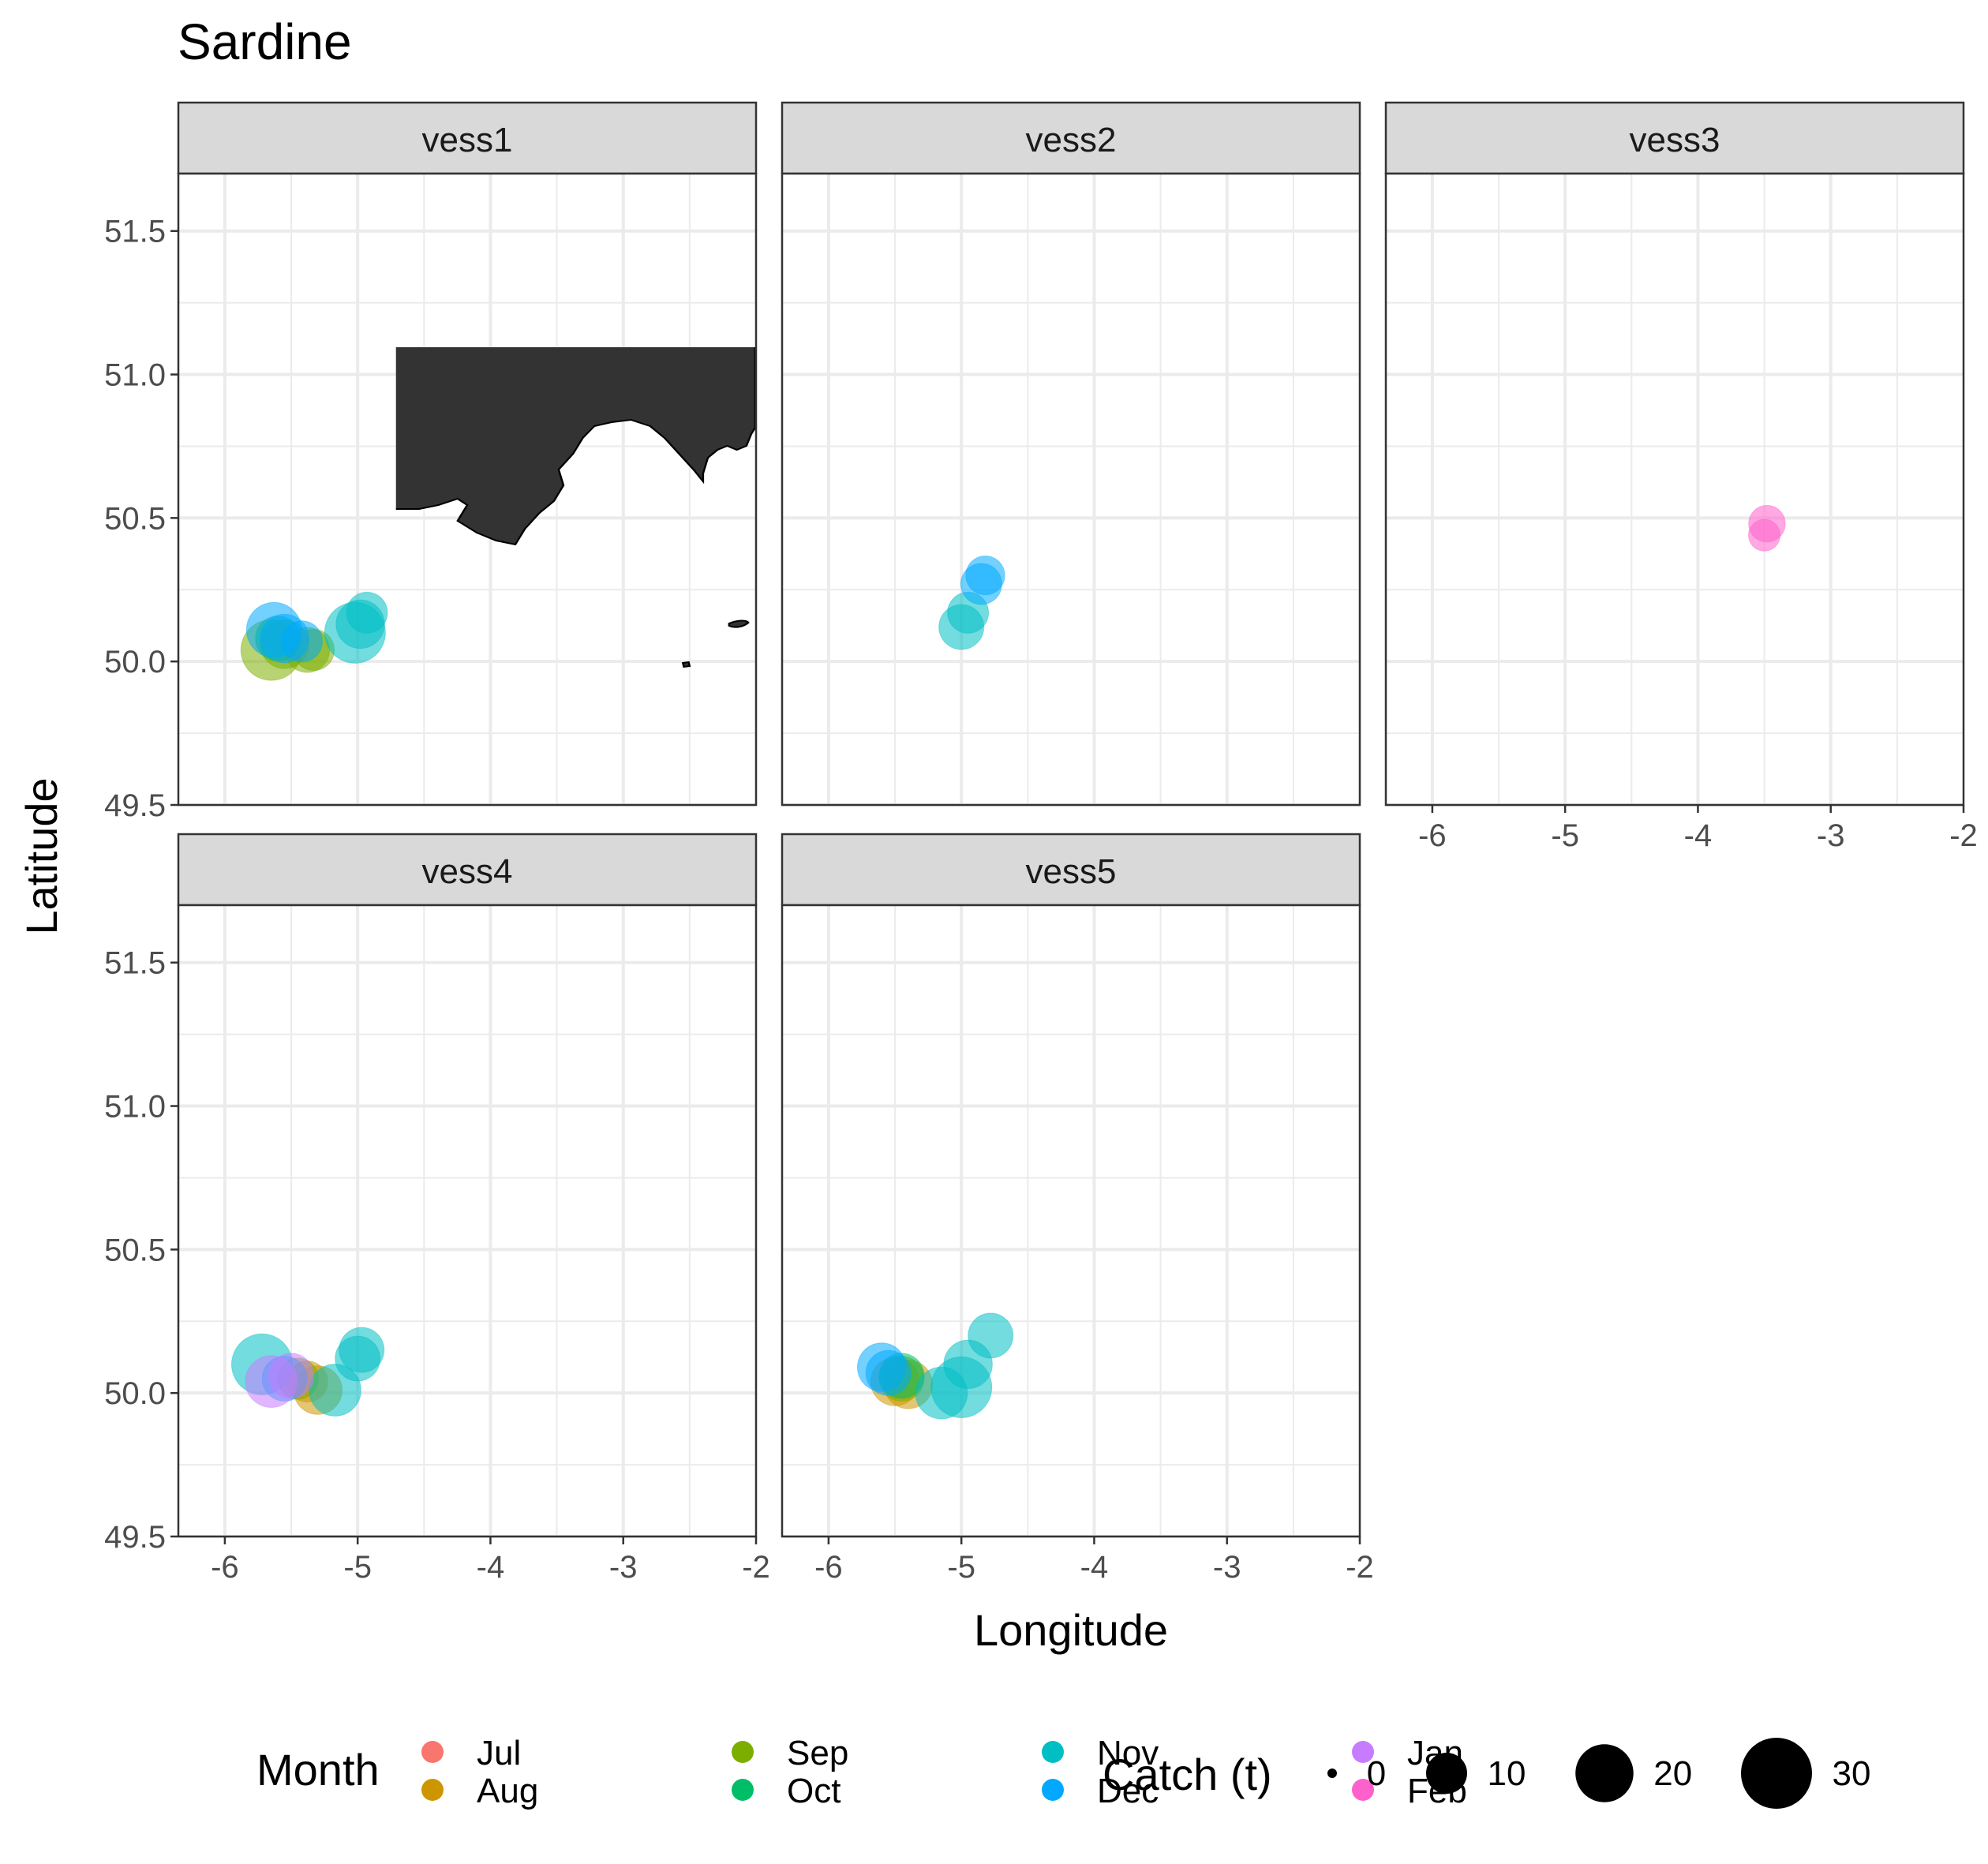  What do you see at coordinates (318, 1770) in the screenshot?
I see `month-legend-title: Month` at bounding box center [318, 1770].